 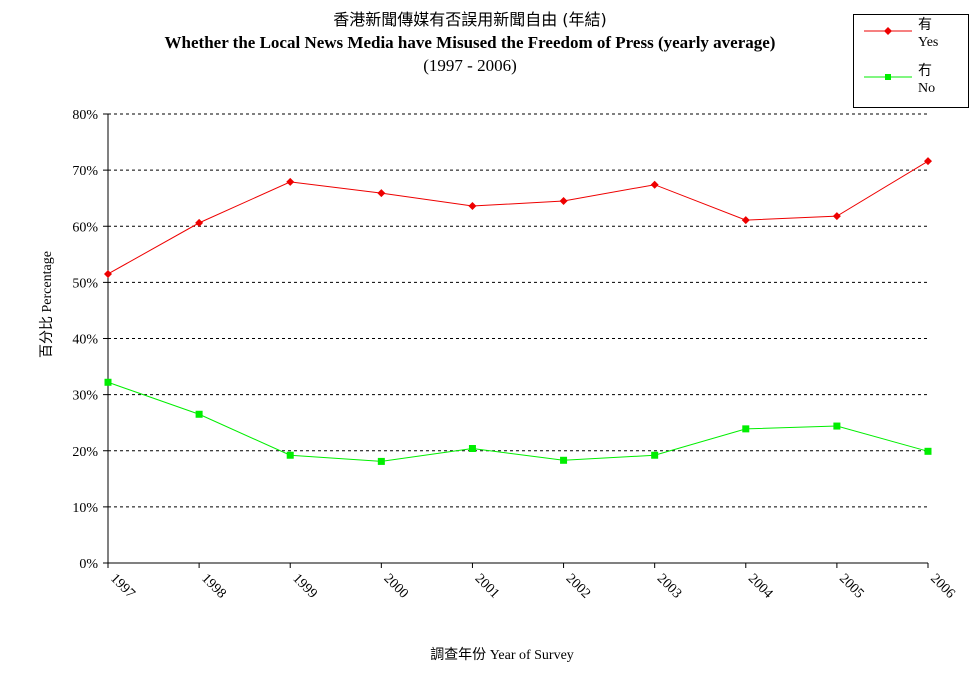 What do you see at coordinates (531, 655) in the screenshot?
I see `x-axis-title-en: Year of Survey` at bounding box center [531, 655].